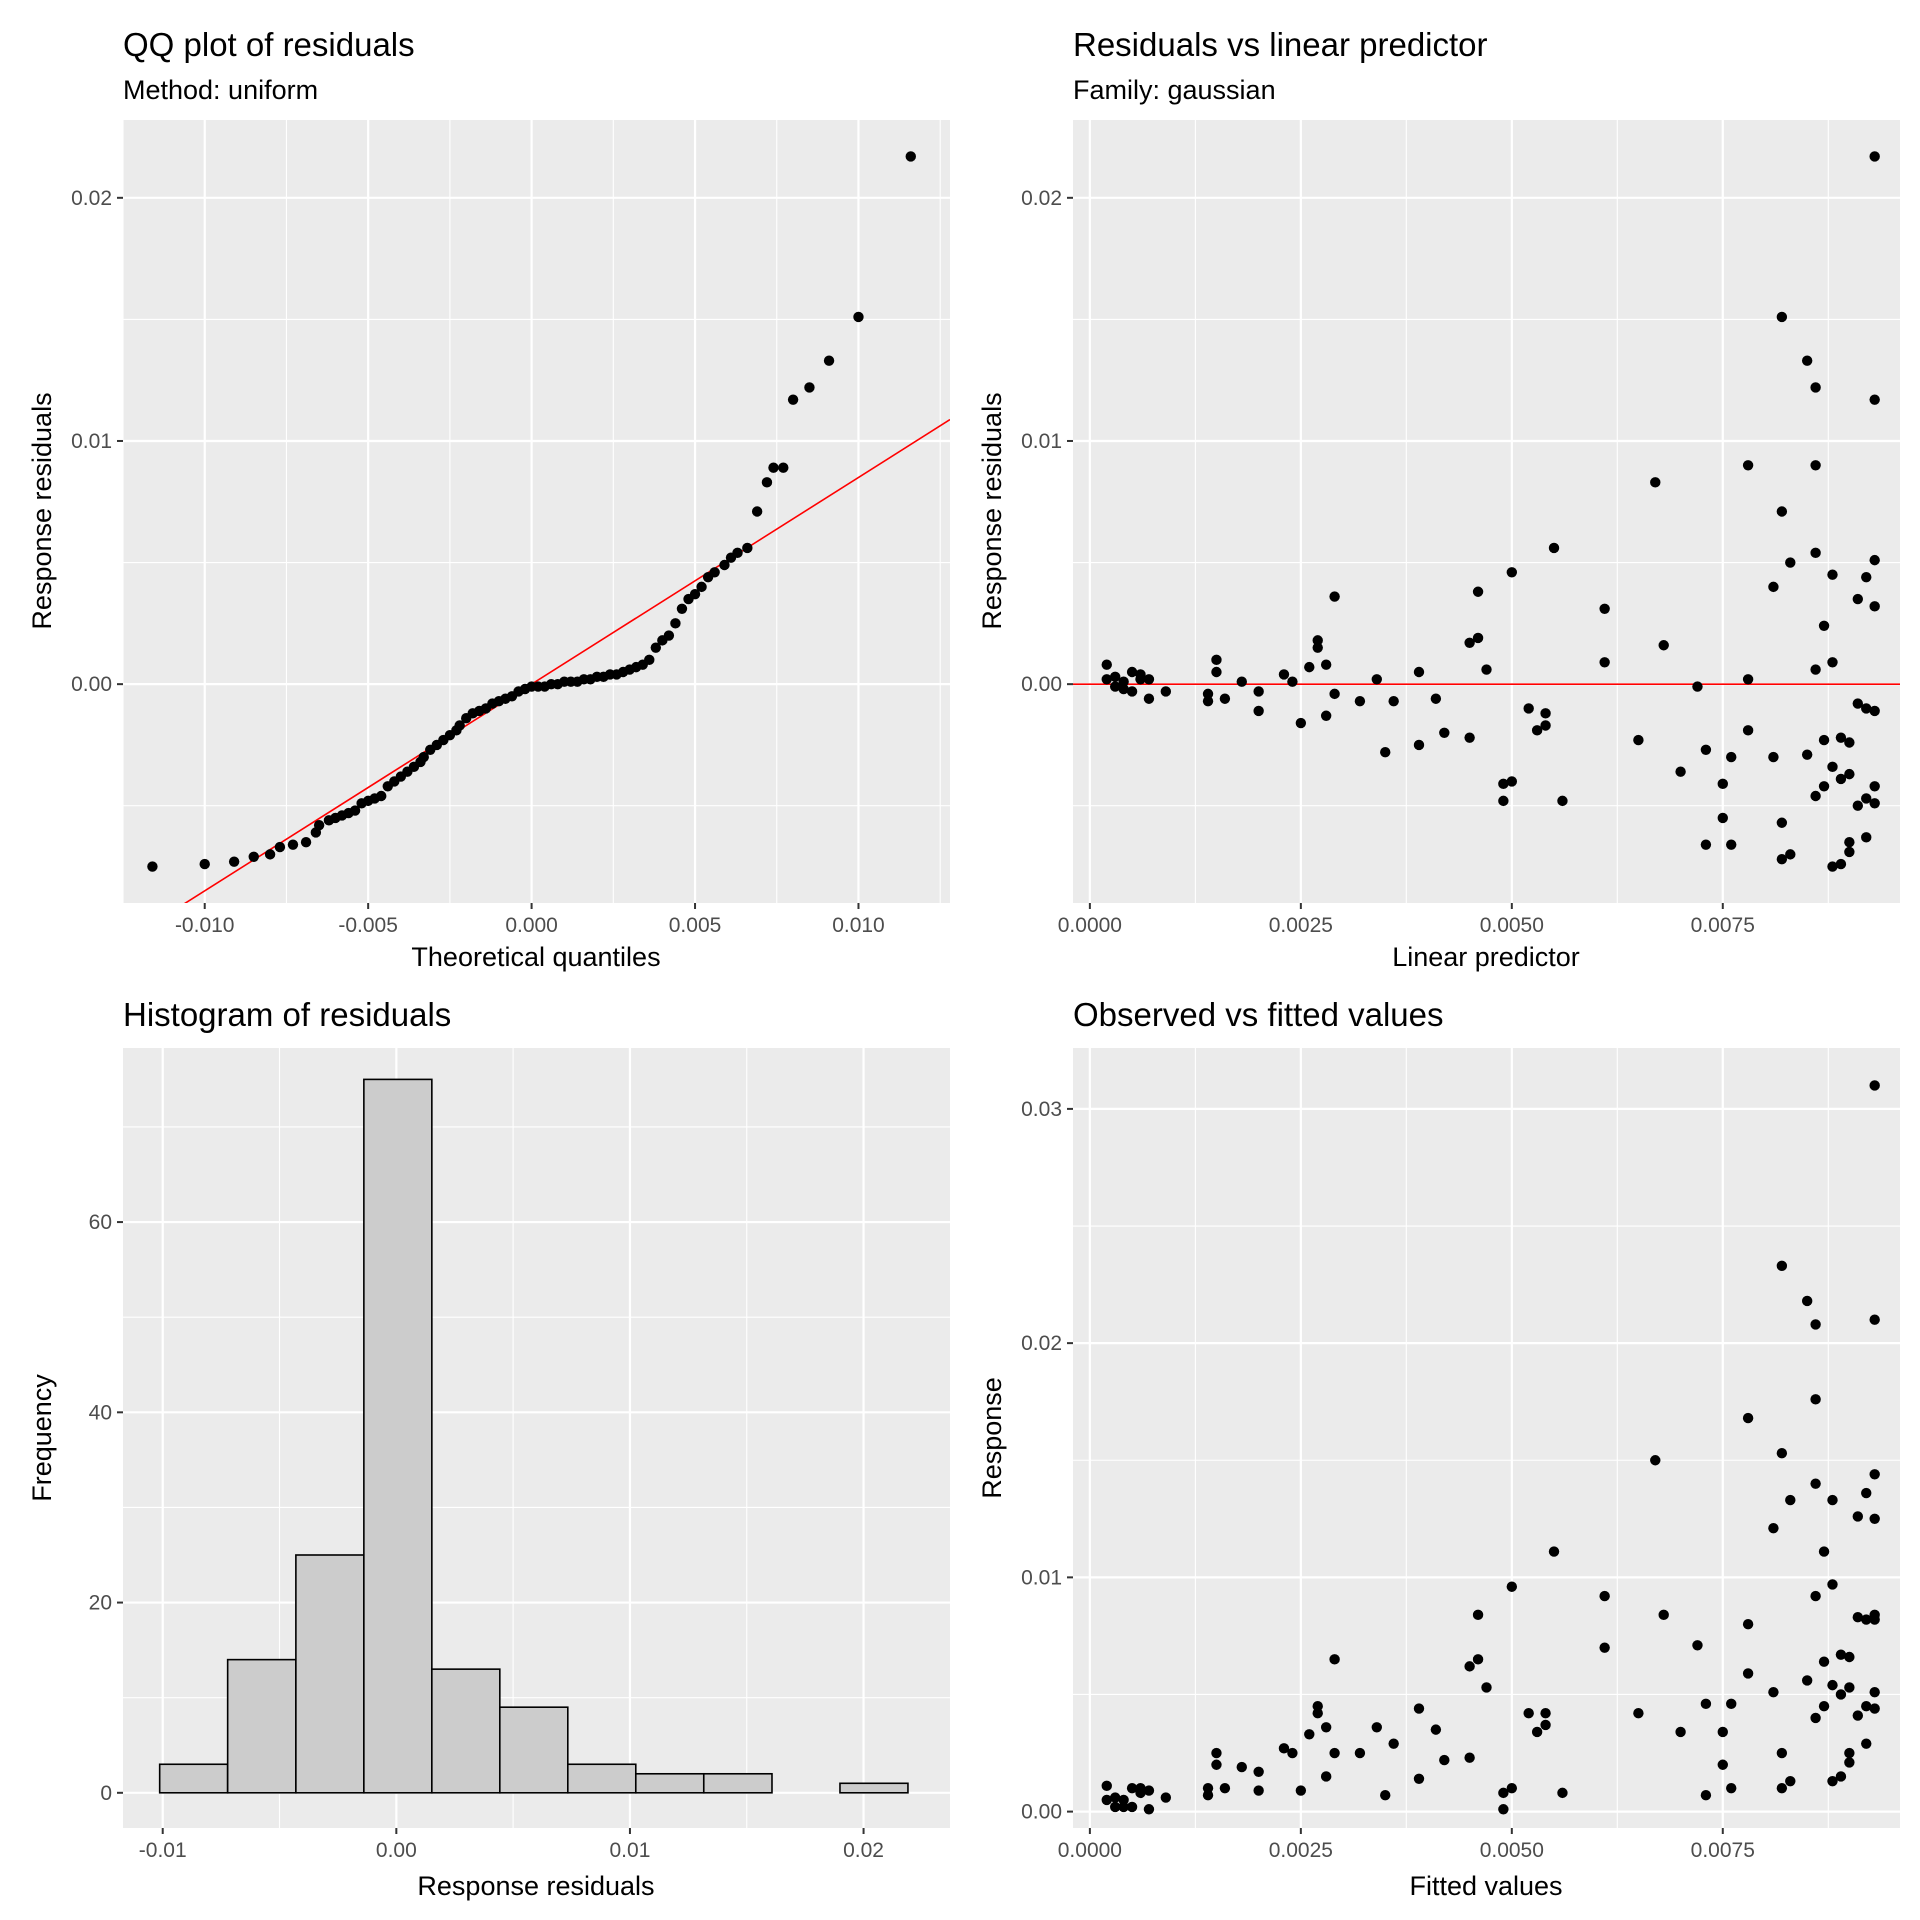  Describe the element at coordinates (269, 44) in the screenshot. I see `qq-plot-title: QQ plot of residuals` at that location.